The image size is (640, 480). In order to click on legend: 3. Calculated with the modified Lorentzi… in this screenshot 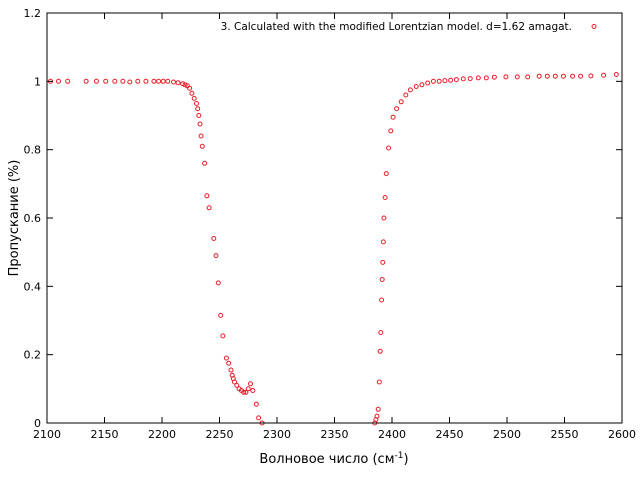, I will do `click(409, 27)`.